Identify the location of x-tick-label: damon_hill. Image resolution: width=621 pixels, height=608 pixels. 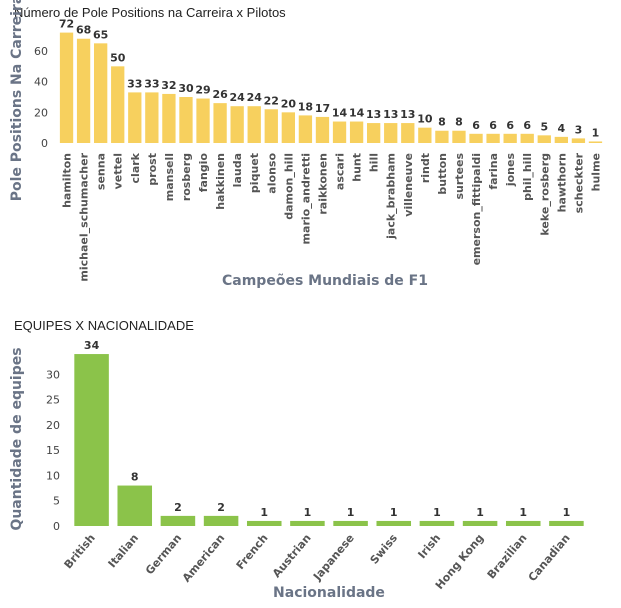
(288, 186).